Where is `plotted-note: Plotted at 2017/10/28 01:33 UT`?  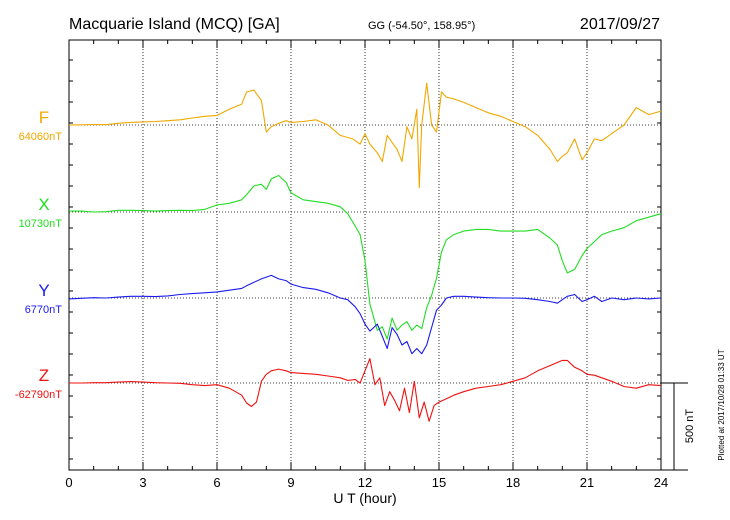
plotted-note: Plotted at 2017/10/28 01:33 UT is located at coordinates (721, 404).